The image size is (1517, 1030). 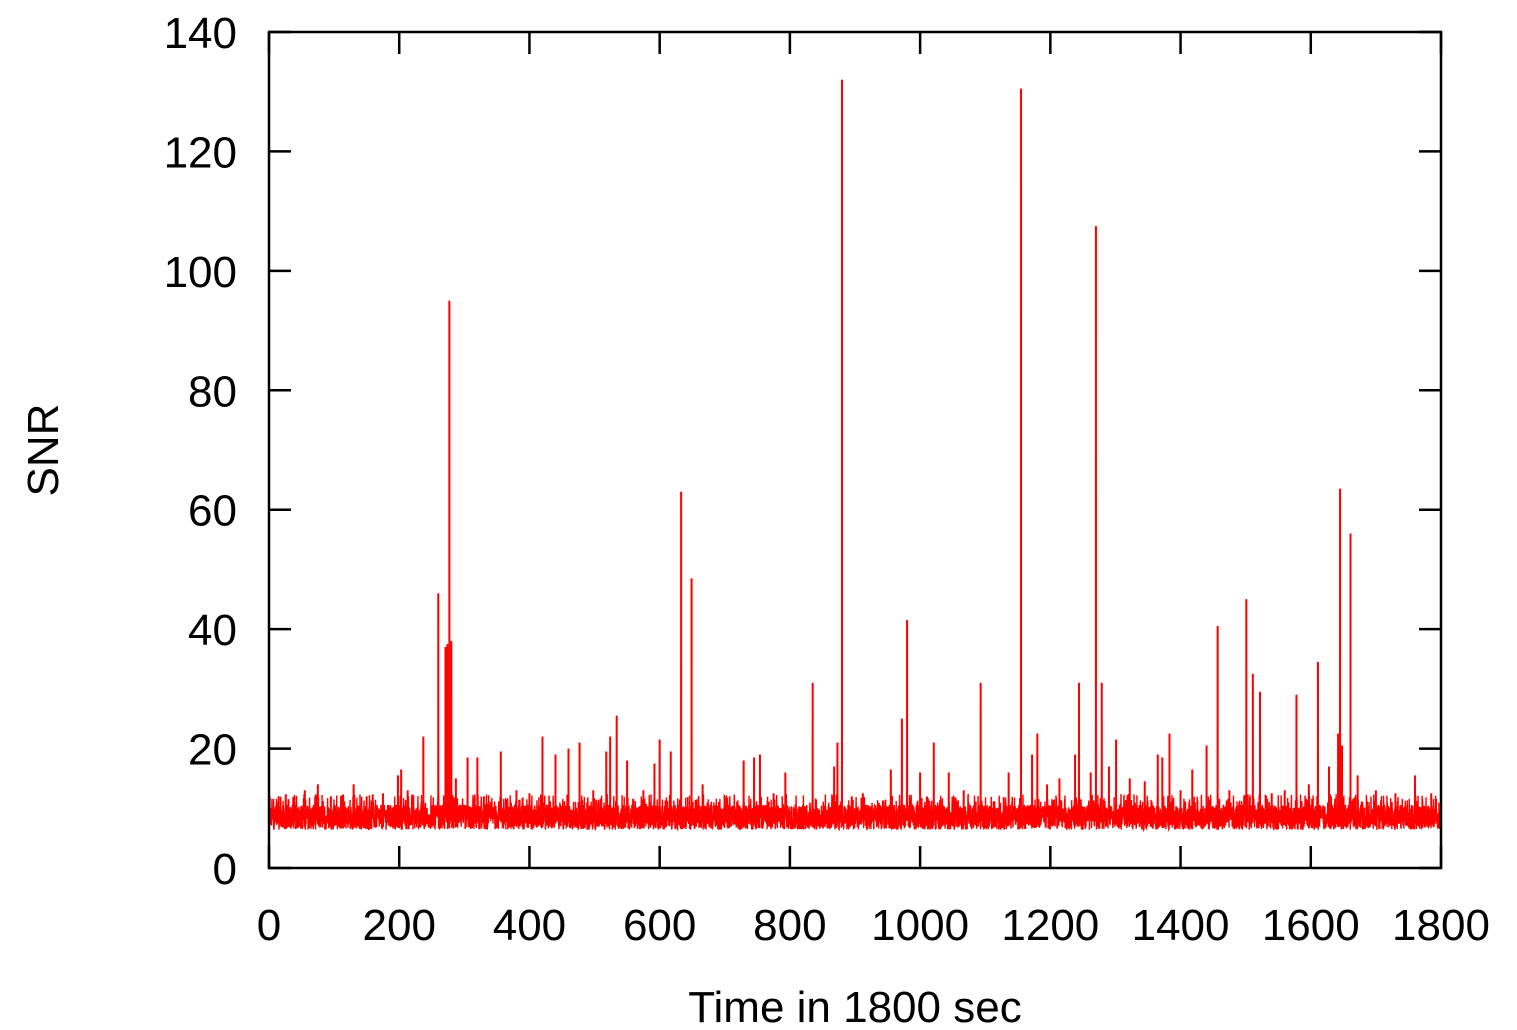 What do you see at coordinates (269, 925) in the screenshot?
I see `x-tick-label-0: 0` at bounding box center [269, 925].